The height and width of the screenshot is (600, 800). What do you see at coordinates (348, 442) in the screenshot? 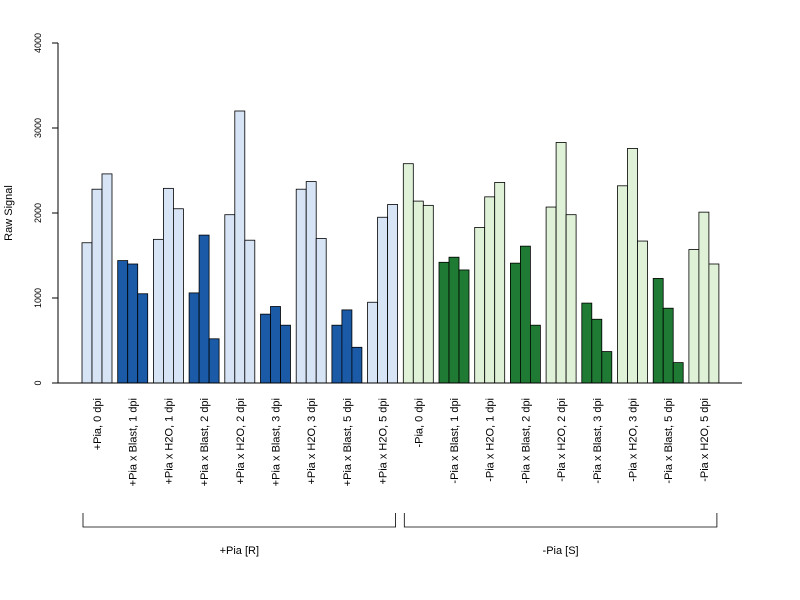
I see `x-tick-label: +Pia x Blast, 5 dpi` at bounding box center [348, 442].